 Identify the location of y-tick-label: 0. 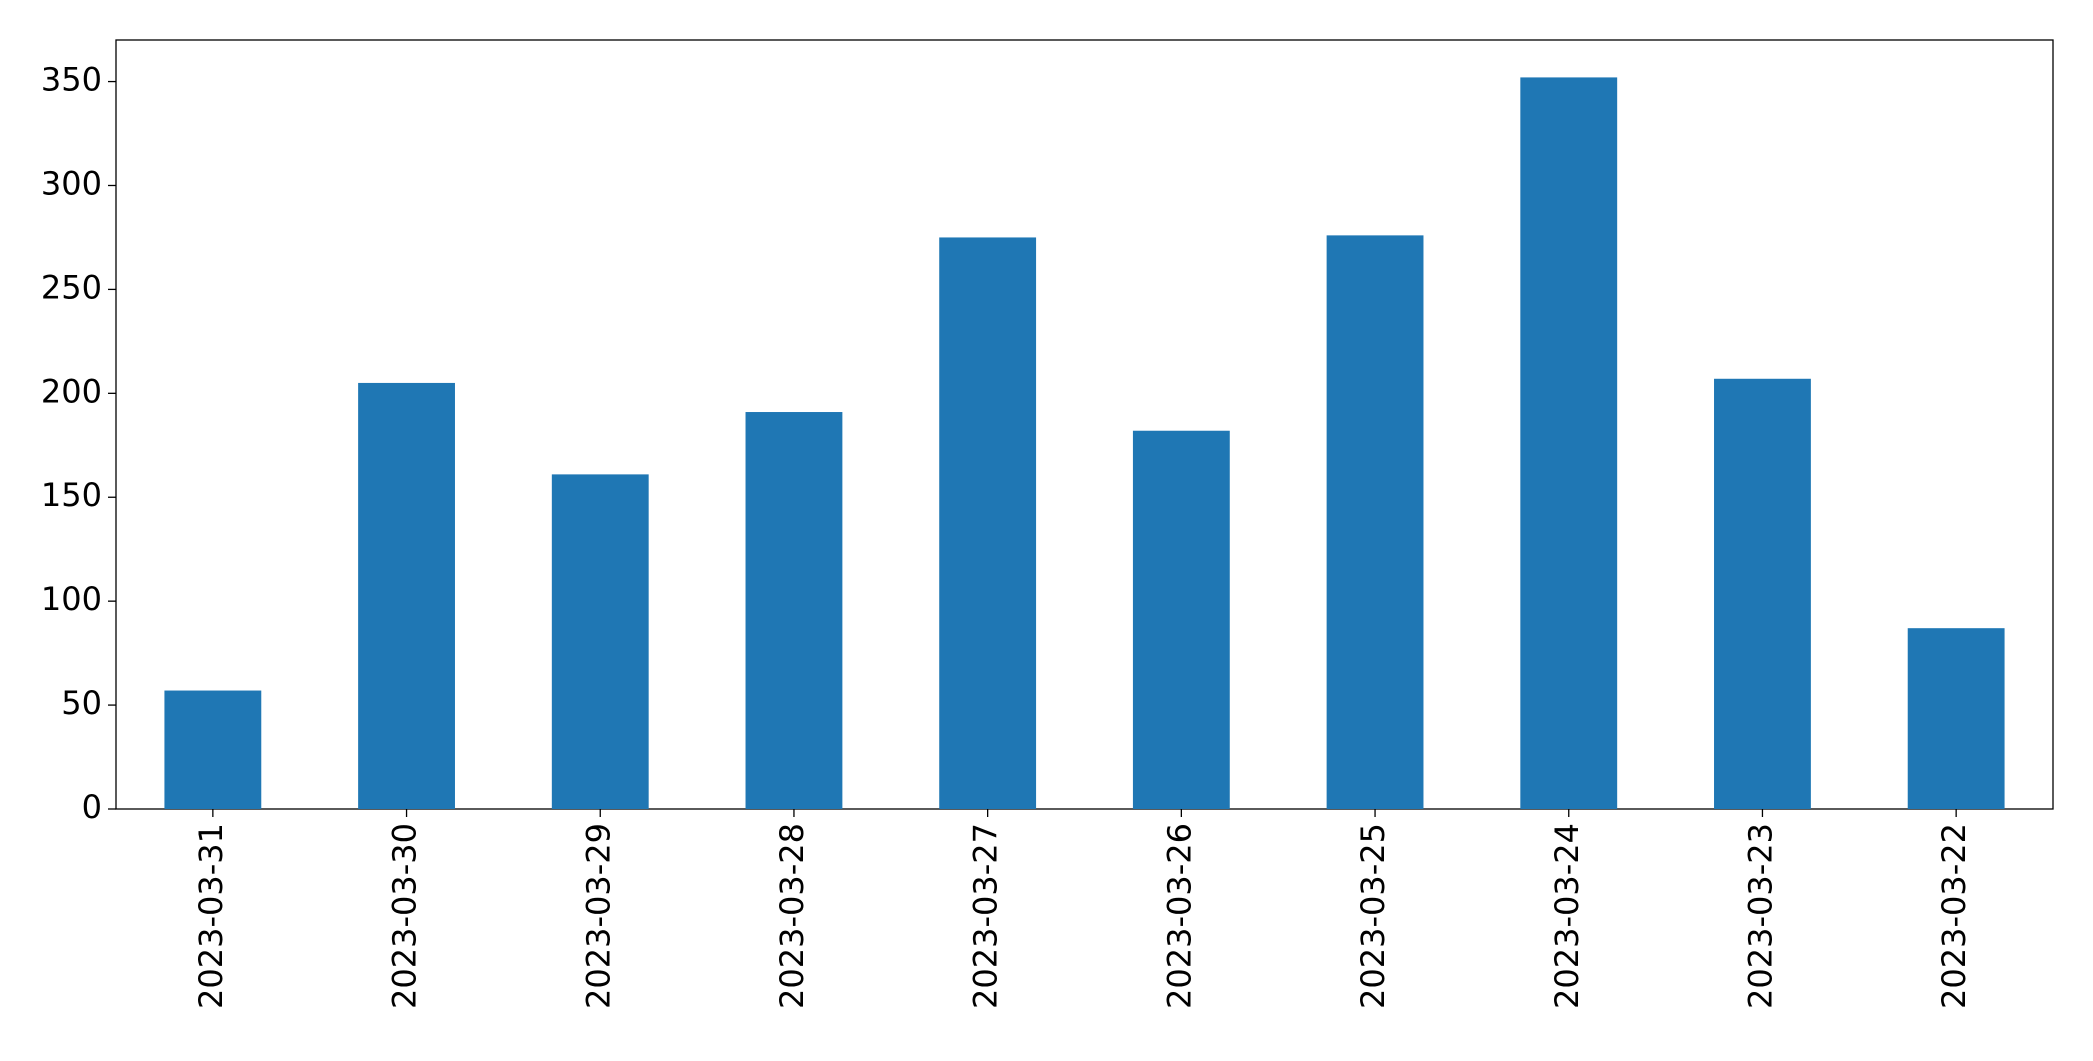
(92, 807).